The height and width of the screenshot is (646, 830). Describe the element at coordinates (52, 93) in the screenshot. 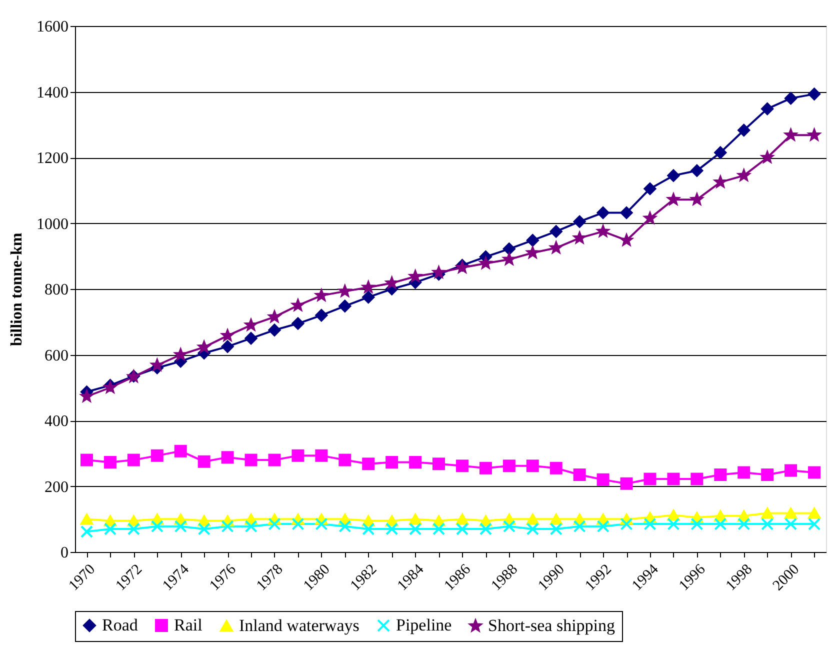

I see `y-tick-label: 1400` at that location.